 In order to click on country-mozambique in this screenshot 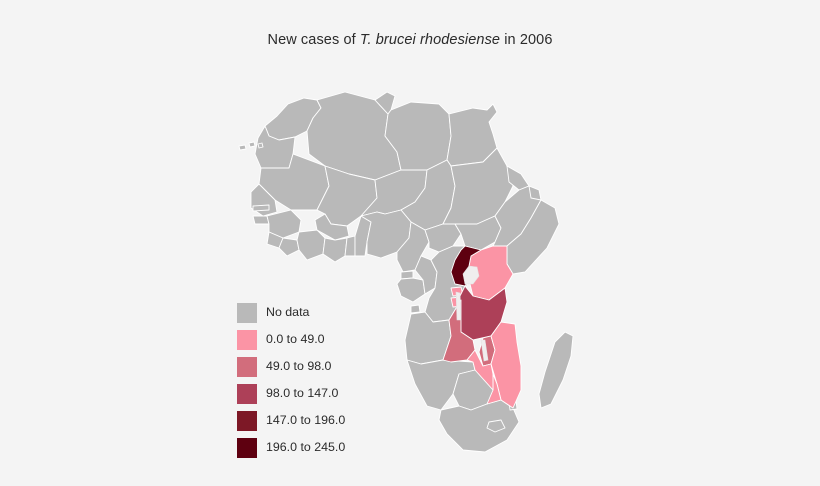, I will do `click(506, 365)`.